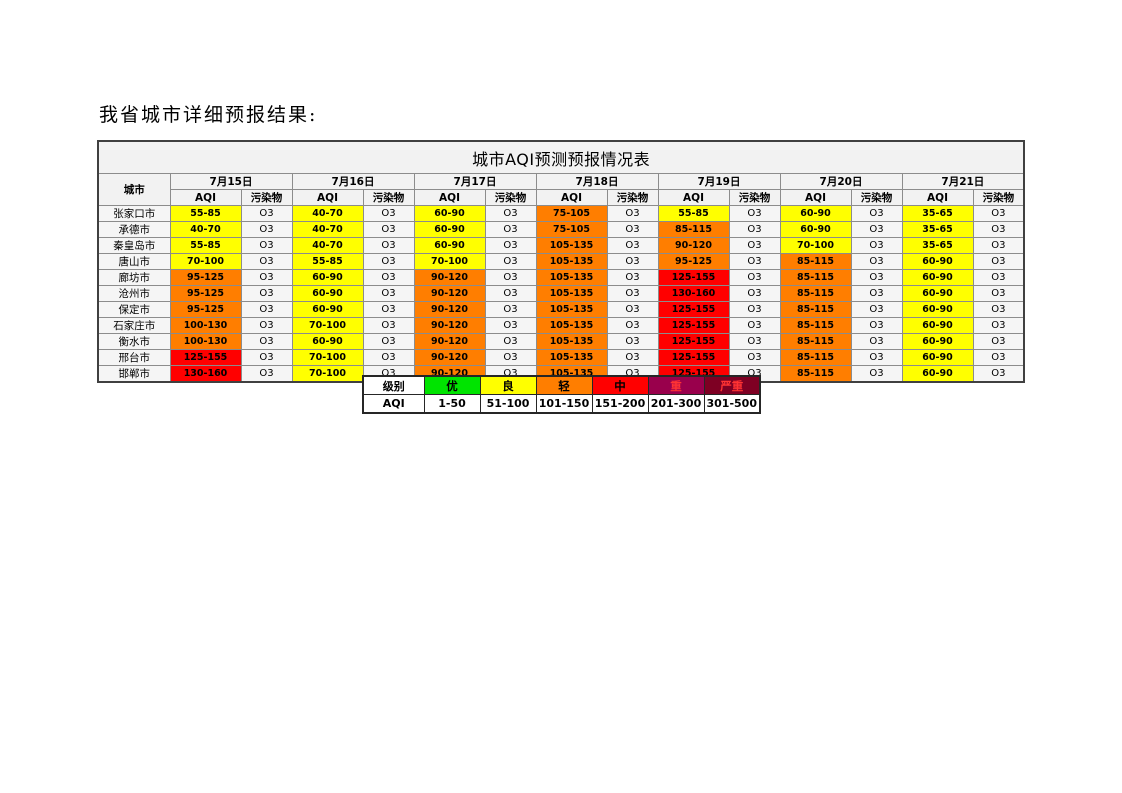  What do you see at coordinates (510, 197) in the screenshot?
I see `pollutant-subheader: 污染物` at bounding box center [510, 197].